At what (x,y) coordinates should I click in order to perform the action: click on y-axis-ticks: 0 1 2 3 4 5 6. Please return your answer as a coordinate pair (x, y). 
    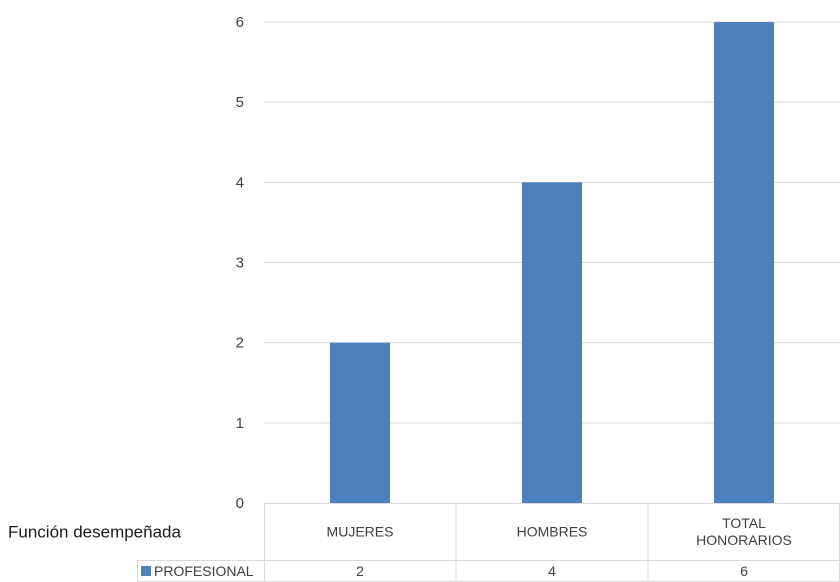
    Looking at the image, I should click on (240, 263).